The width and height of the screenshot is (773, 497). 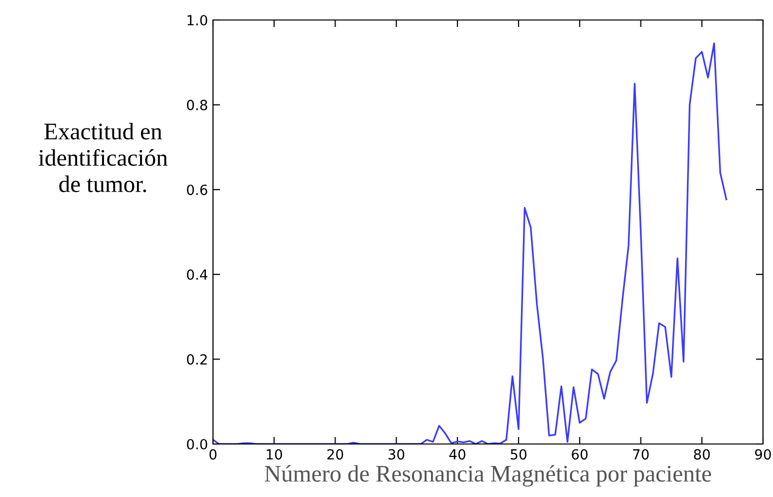 I want to click on y-tick-label: 0.8, so click(x=197, y=105).